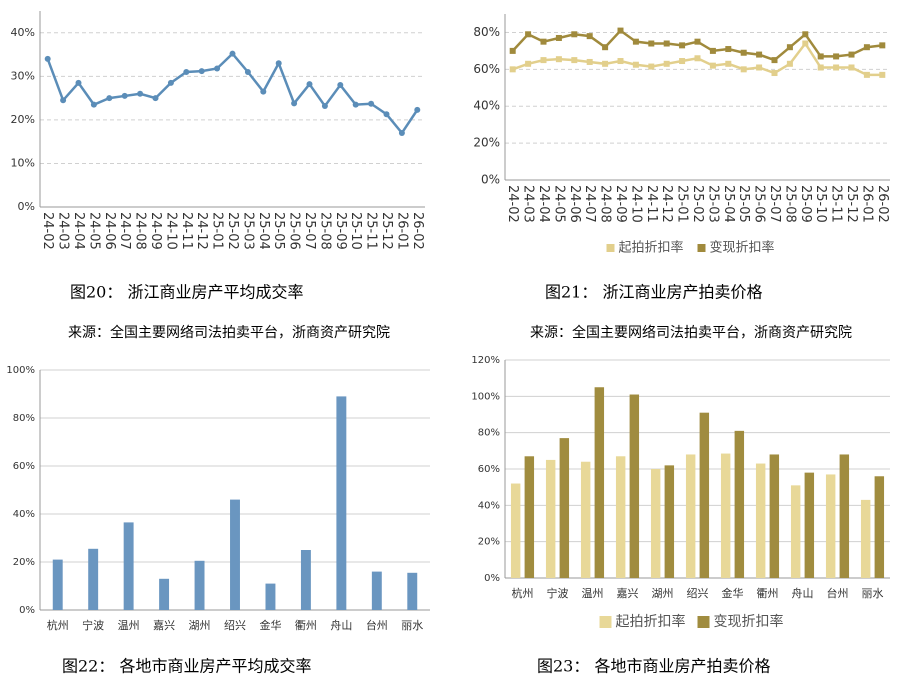  What do you see at coordinates (866, 204) in the screenshot?
I see `x-tick-label: 26-01` at bounding box center [866, 204].